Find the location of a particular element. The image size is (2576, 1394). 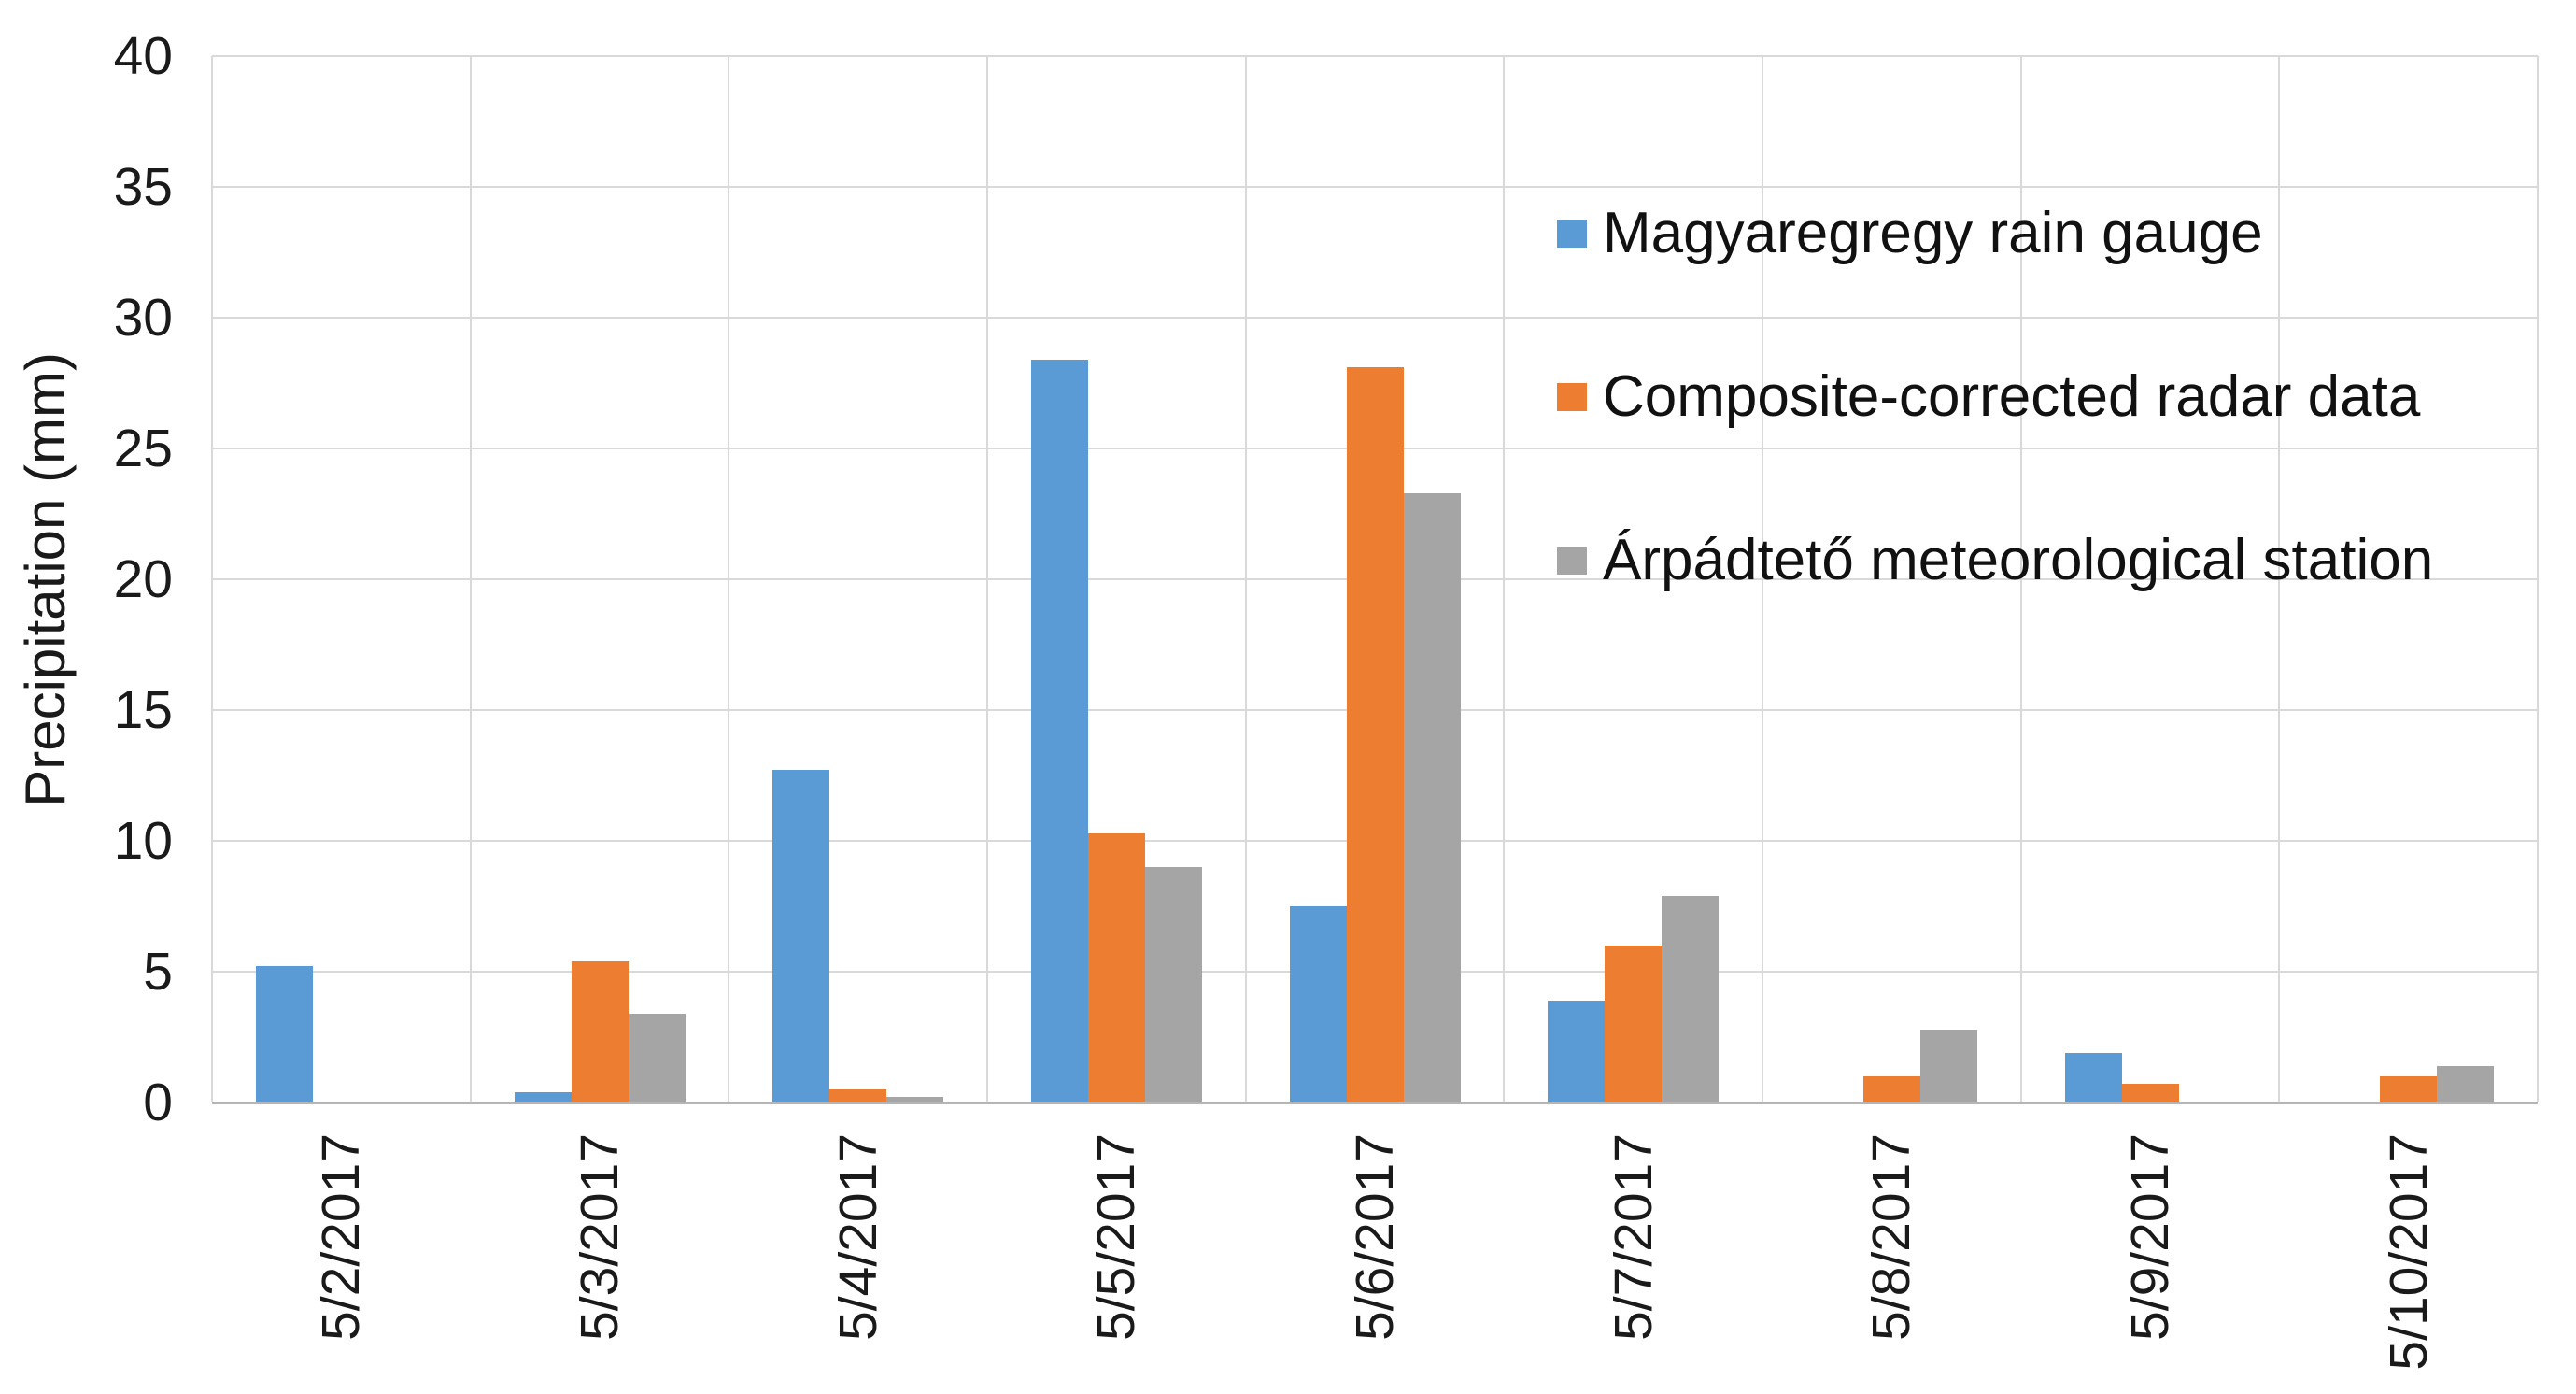

legend-label: Composite-corrected radar data is located at coordinates (2012, 396).